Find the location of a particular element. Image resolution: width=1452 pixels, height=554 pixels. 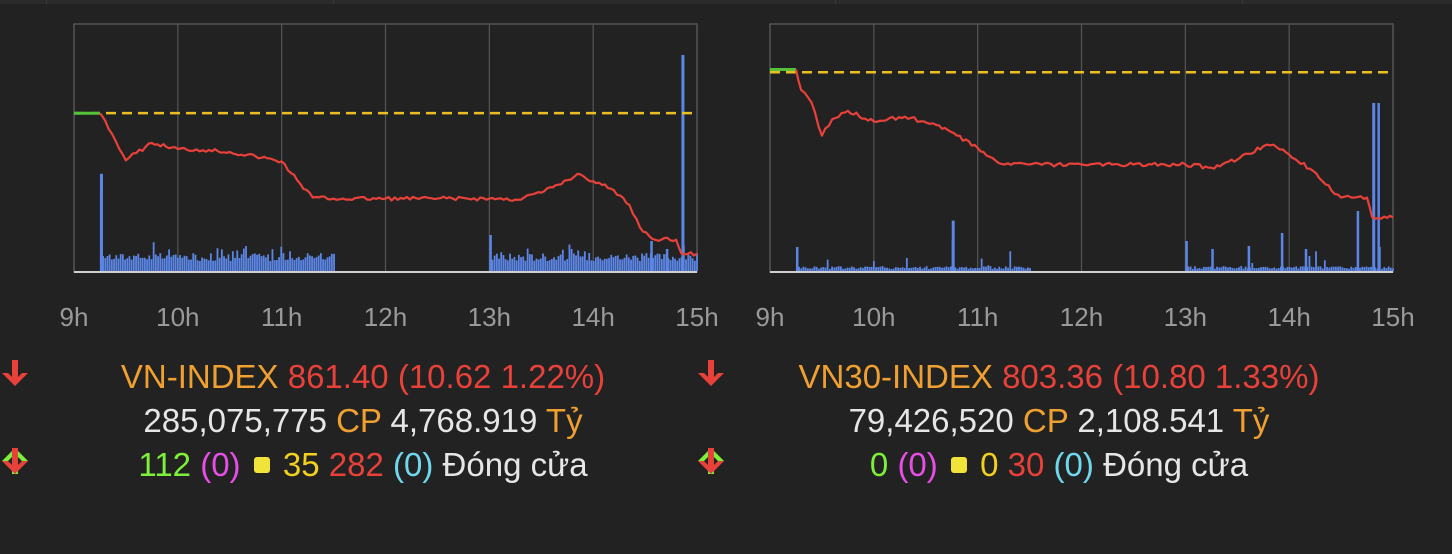

x-tick-label: 9h is located at coordinates (770, 317).